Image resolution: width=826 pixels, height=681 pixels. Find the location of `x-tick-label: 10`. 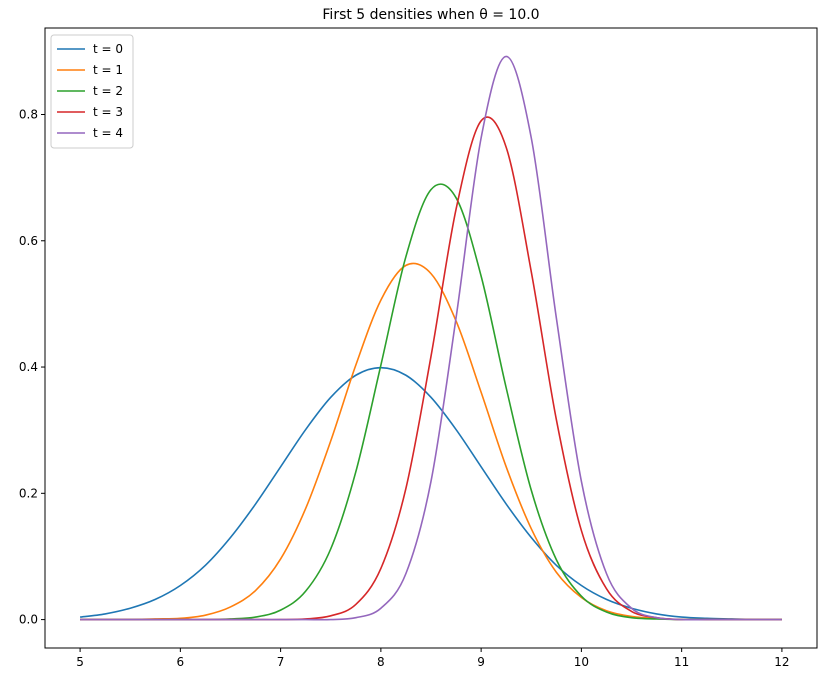

x-tick-label: 10 is located at coordinates (581, 662).